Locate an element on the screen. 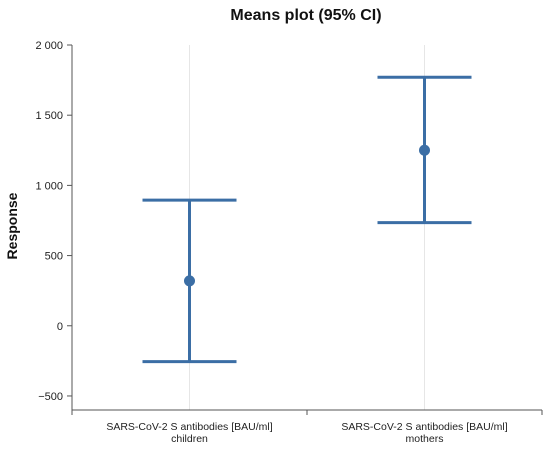 The width and height of the screenshot is (550, 450). x-category-sublabel: children is located at coordinates (189, 439).